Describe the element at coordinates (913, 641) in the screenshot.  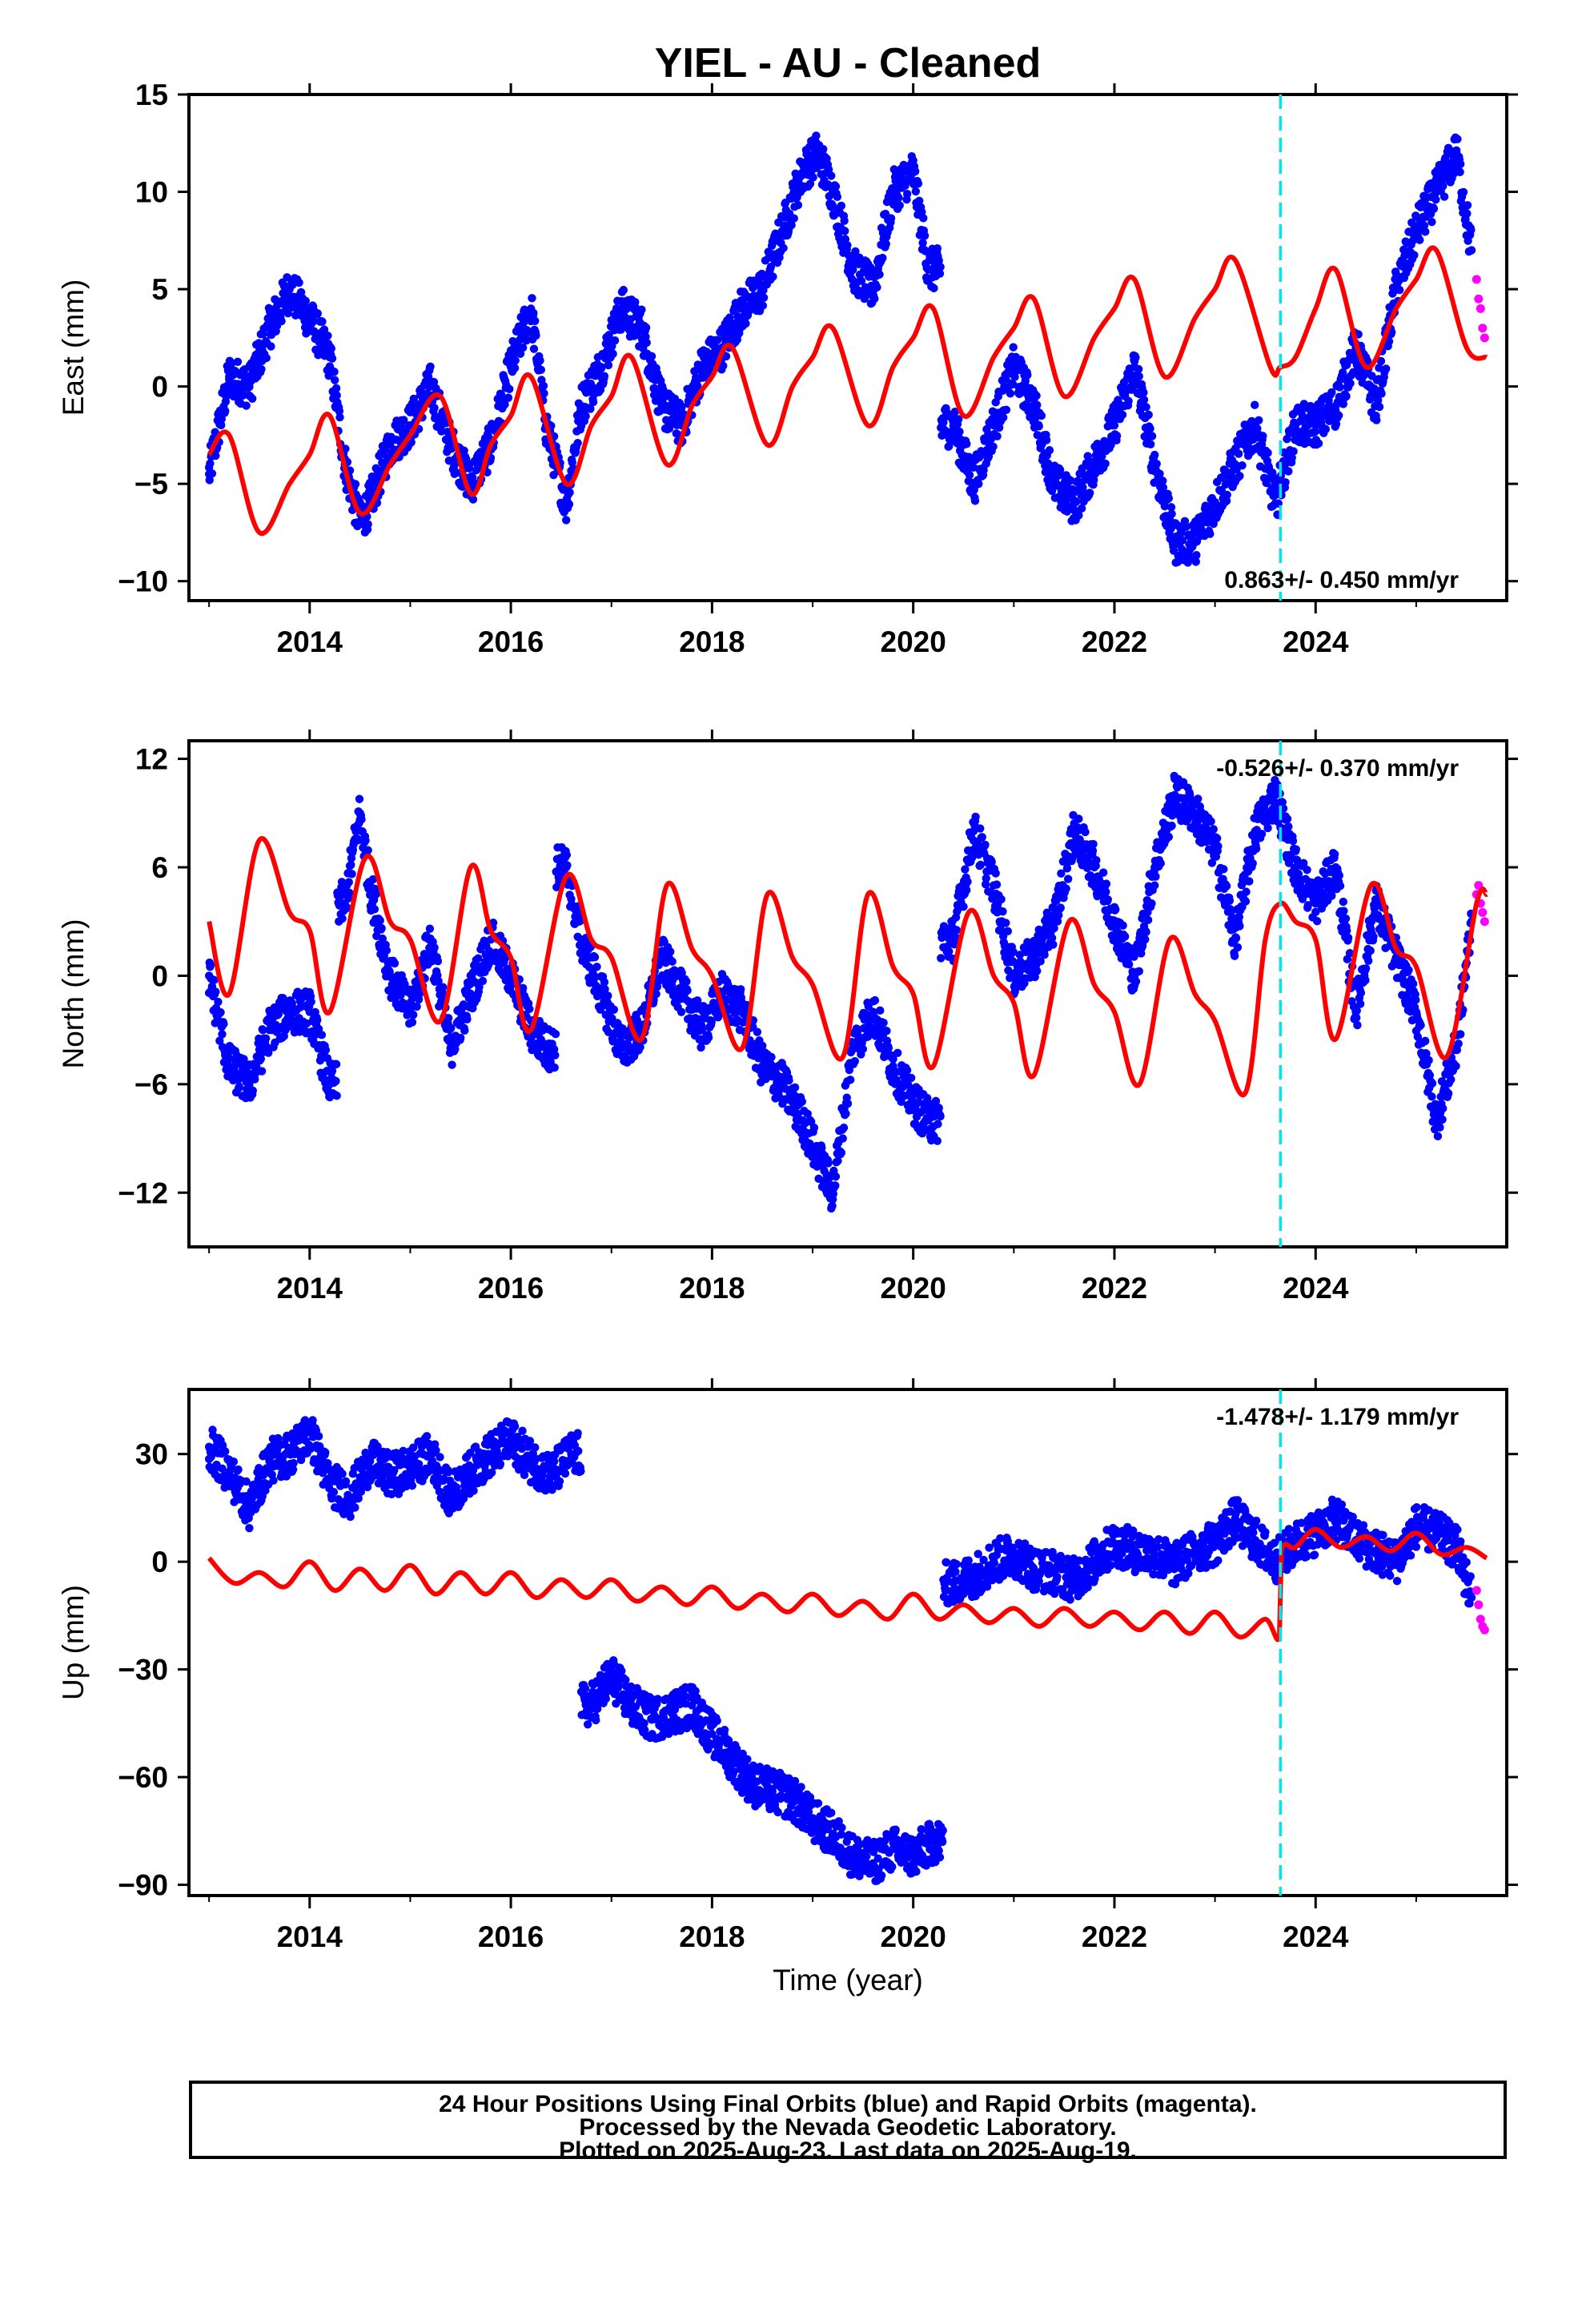
I see `x-tick-label: 2020` at that location.